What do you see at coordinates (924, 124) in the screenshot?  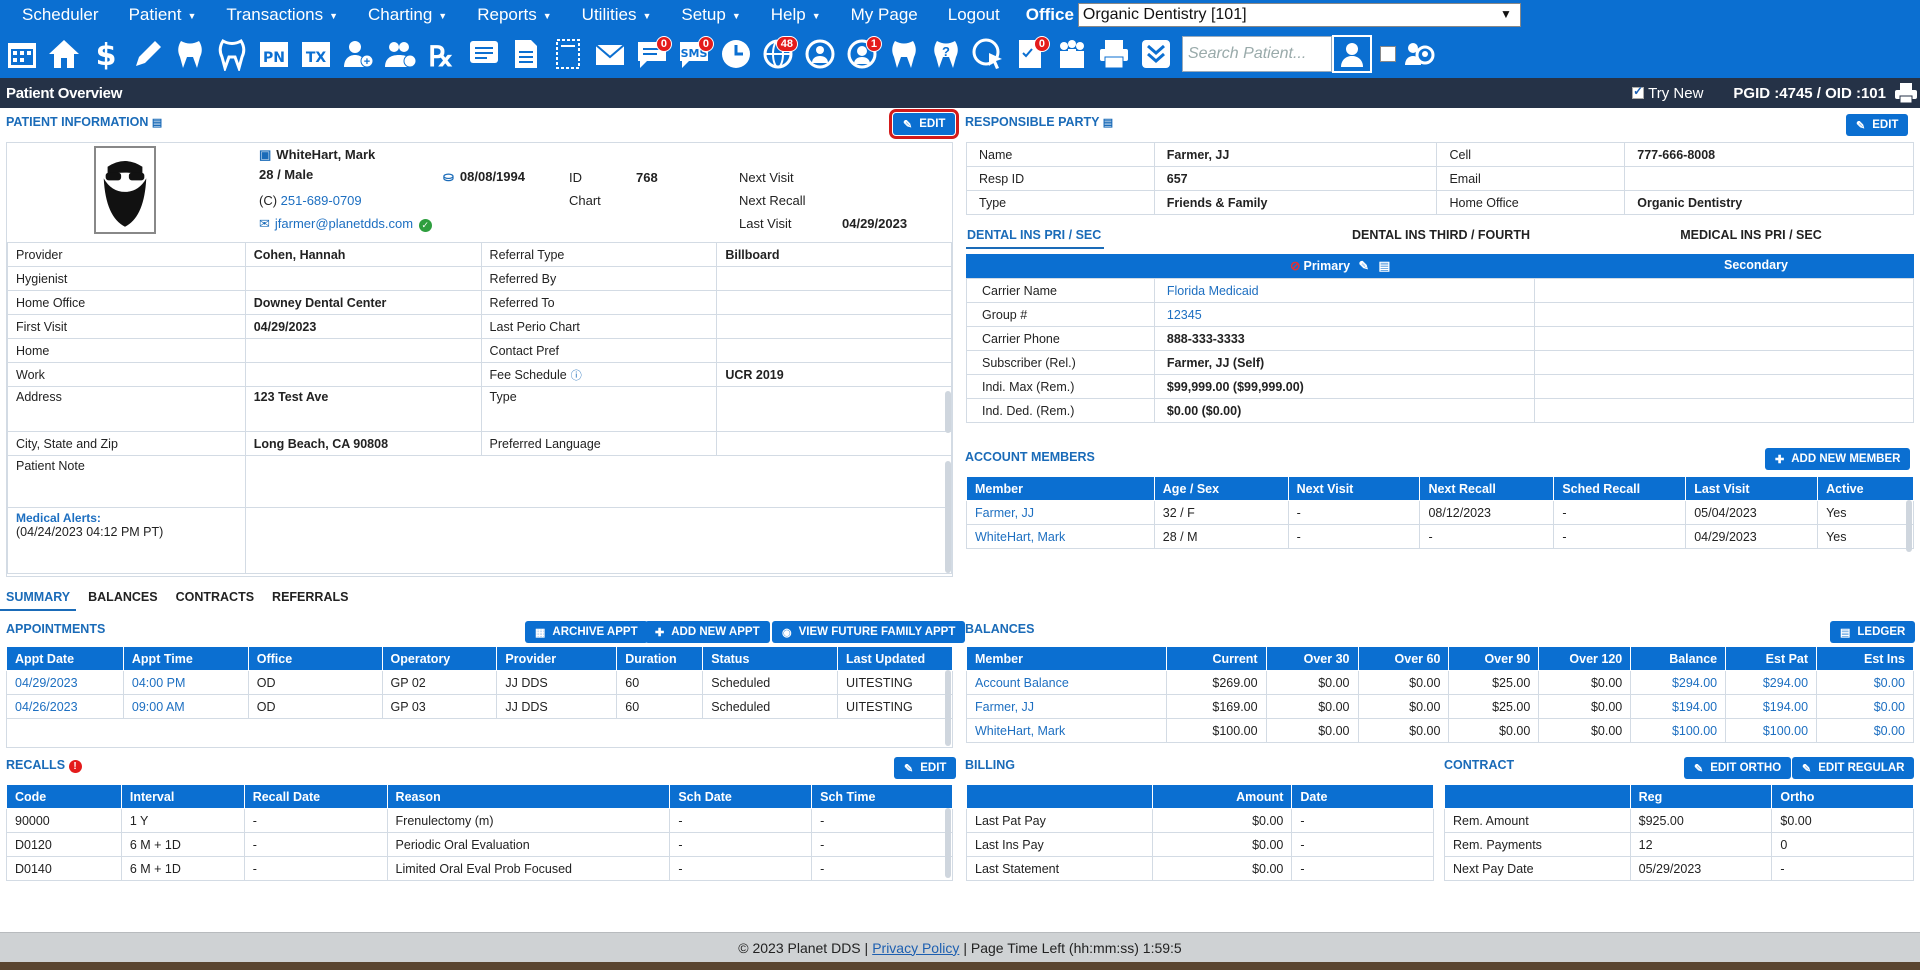 I see `patient-edit-button: ✎ EDIT` at bounding box center [924, 124].